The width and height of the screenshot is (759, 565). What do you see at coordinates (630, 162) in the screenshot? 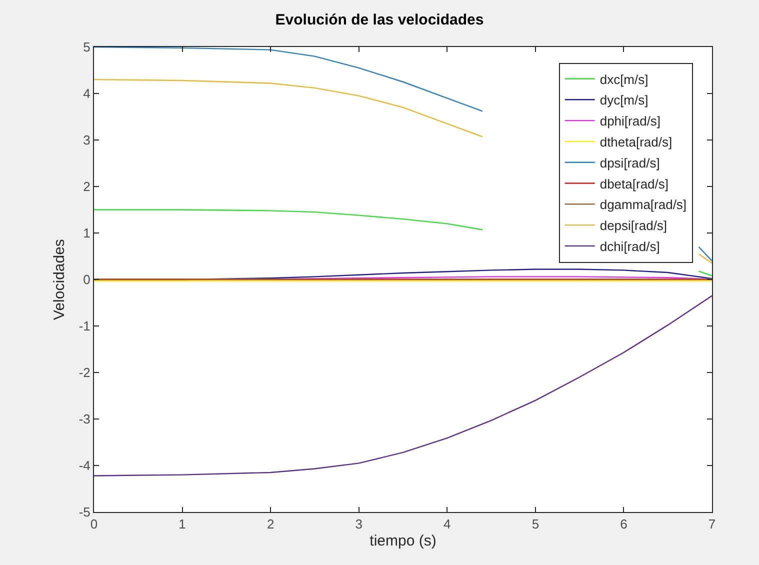
I see `legend-label: dpsi[rad/s]` at bounding box center [630, 162].